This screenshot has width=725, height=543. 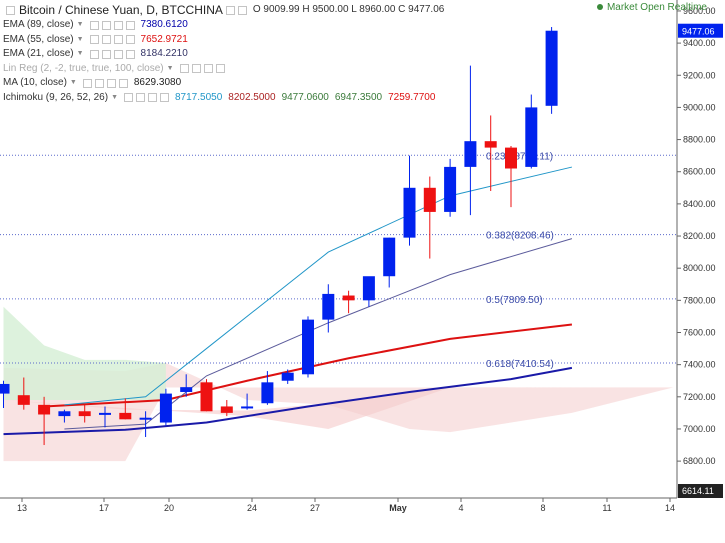 I want to click on hide-icon, so click(x=242, y=10).